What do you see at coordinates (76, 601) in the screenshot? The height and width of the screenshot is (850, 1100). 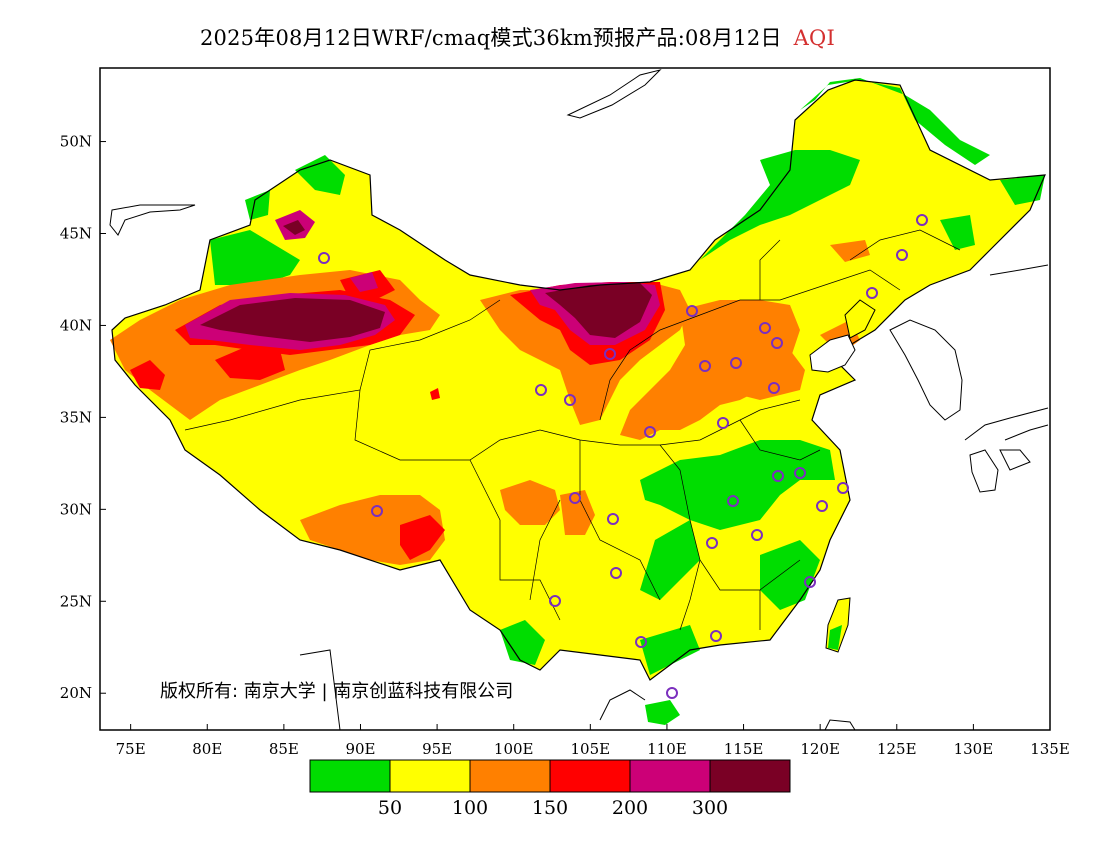 I see `y-tick-label: 25N` at bounding box center [76, 601].